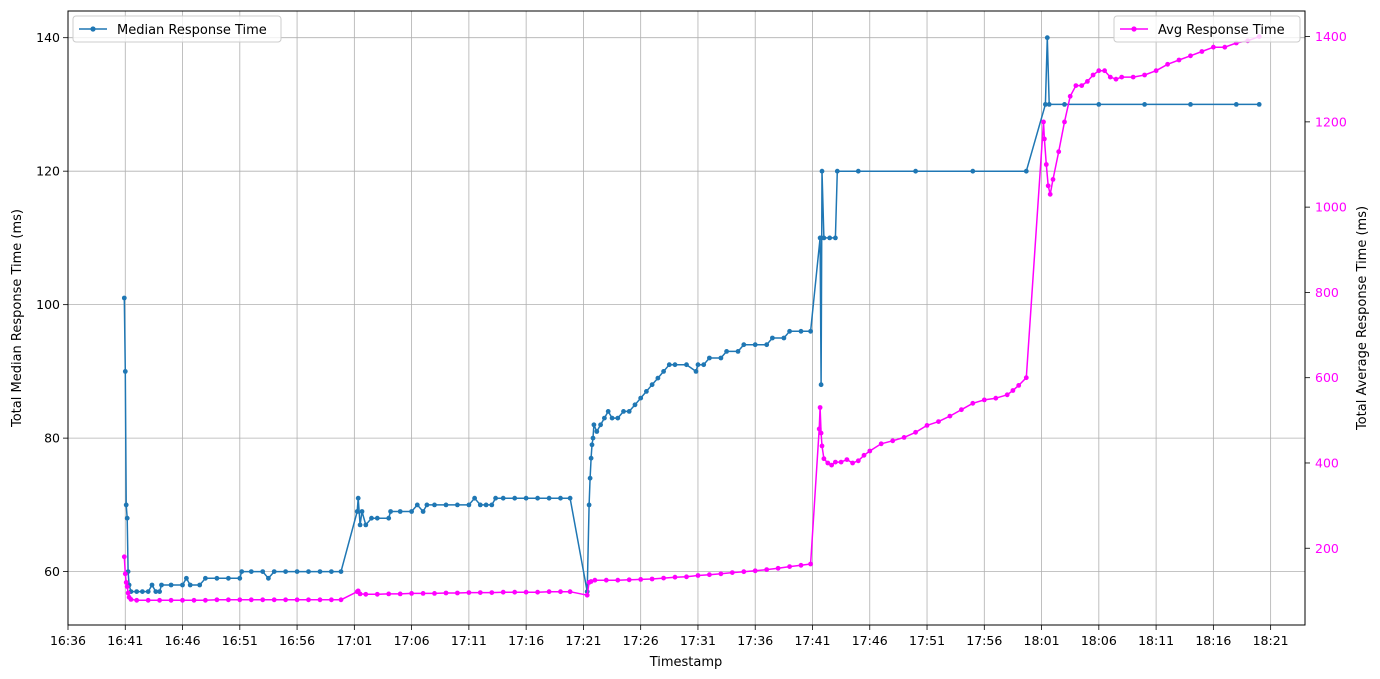 This screenshot has width=1380, height=679. What do you see at coordinates (526, 640) in the screenshot?
I see `x-tick-label: 17:16` at bounding box center [526, 640].